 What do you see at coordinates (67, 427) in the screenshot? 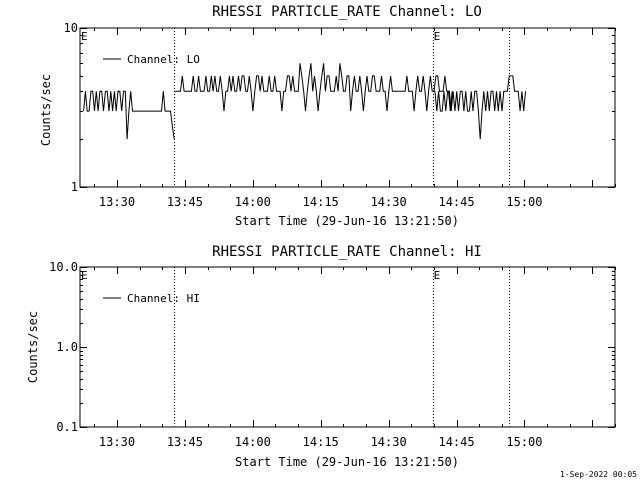
I see `y-tick-label: 0.1` at bounding box center [67, 427].